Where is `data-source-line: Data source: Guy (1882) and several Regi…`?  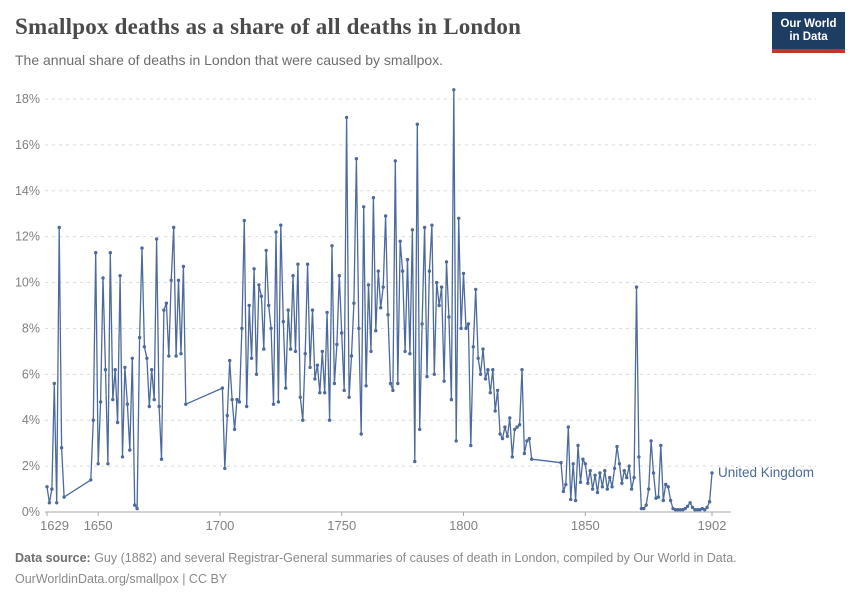 data-source-line: Data source: Guy (1882) and several Regi… is located at coordinates (425, 558).